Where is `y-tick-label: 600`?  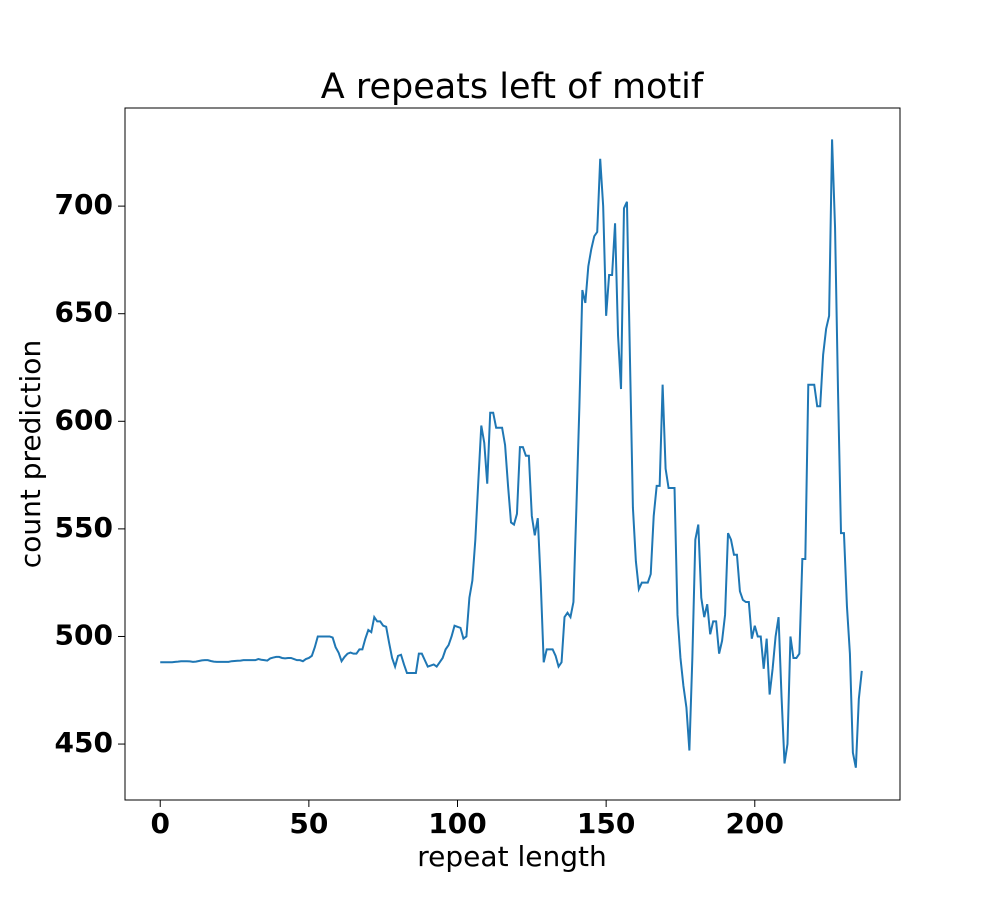
y-tick-label: 600 is located at coordinates (84, 419).